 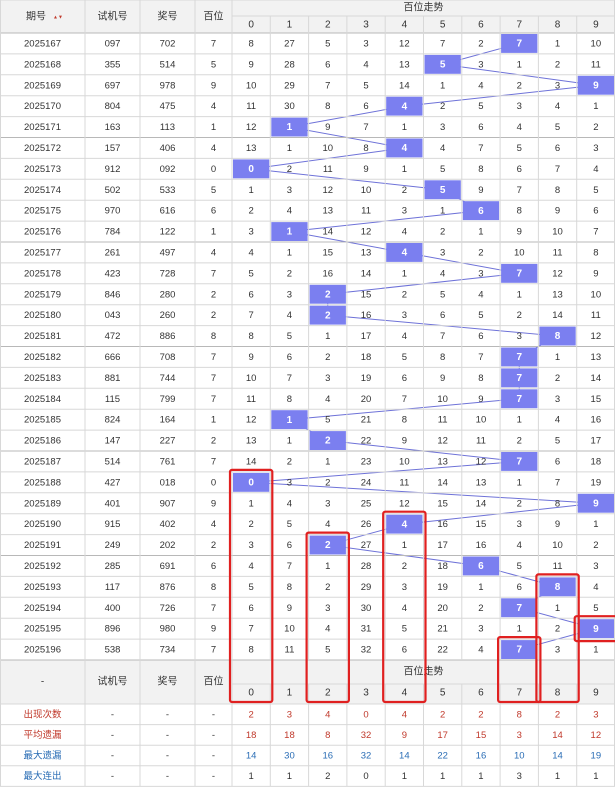 I want to click on trial-cell: 157, so click(x=113, y=148).